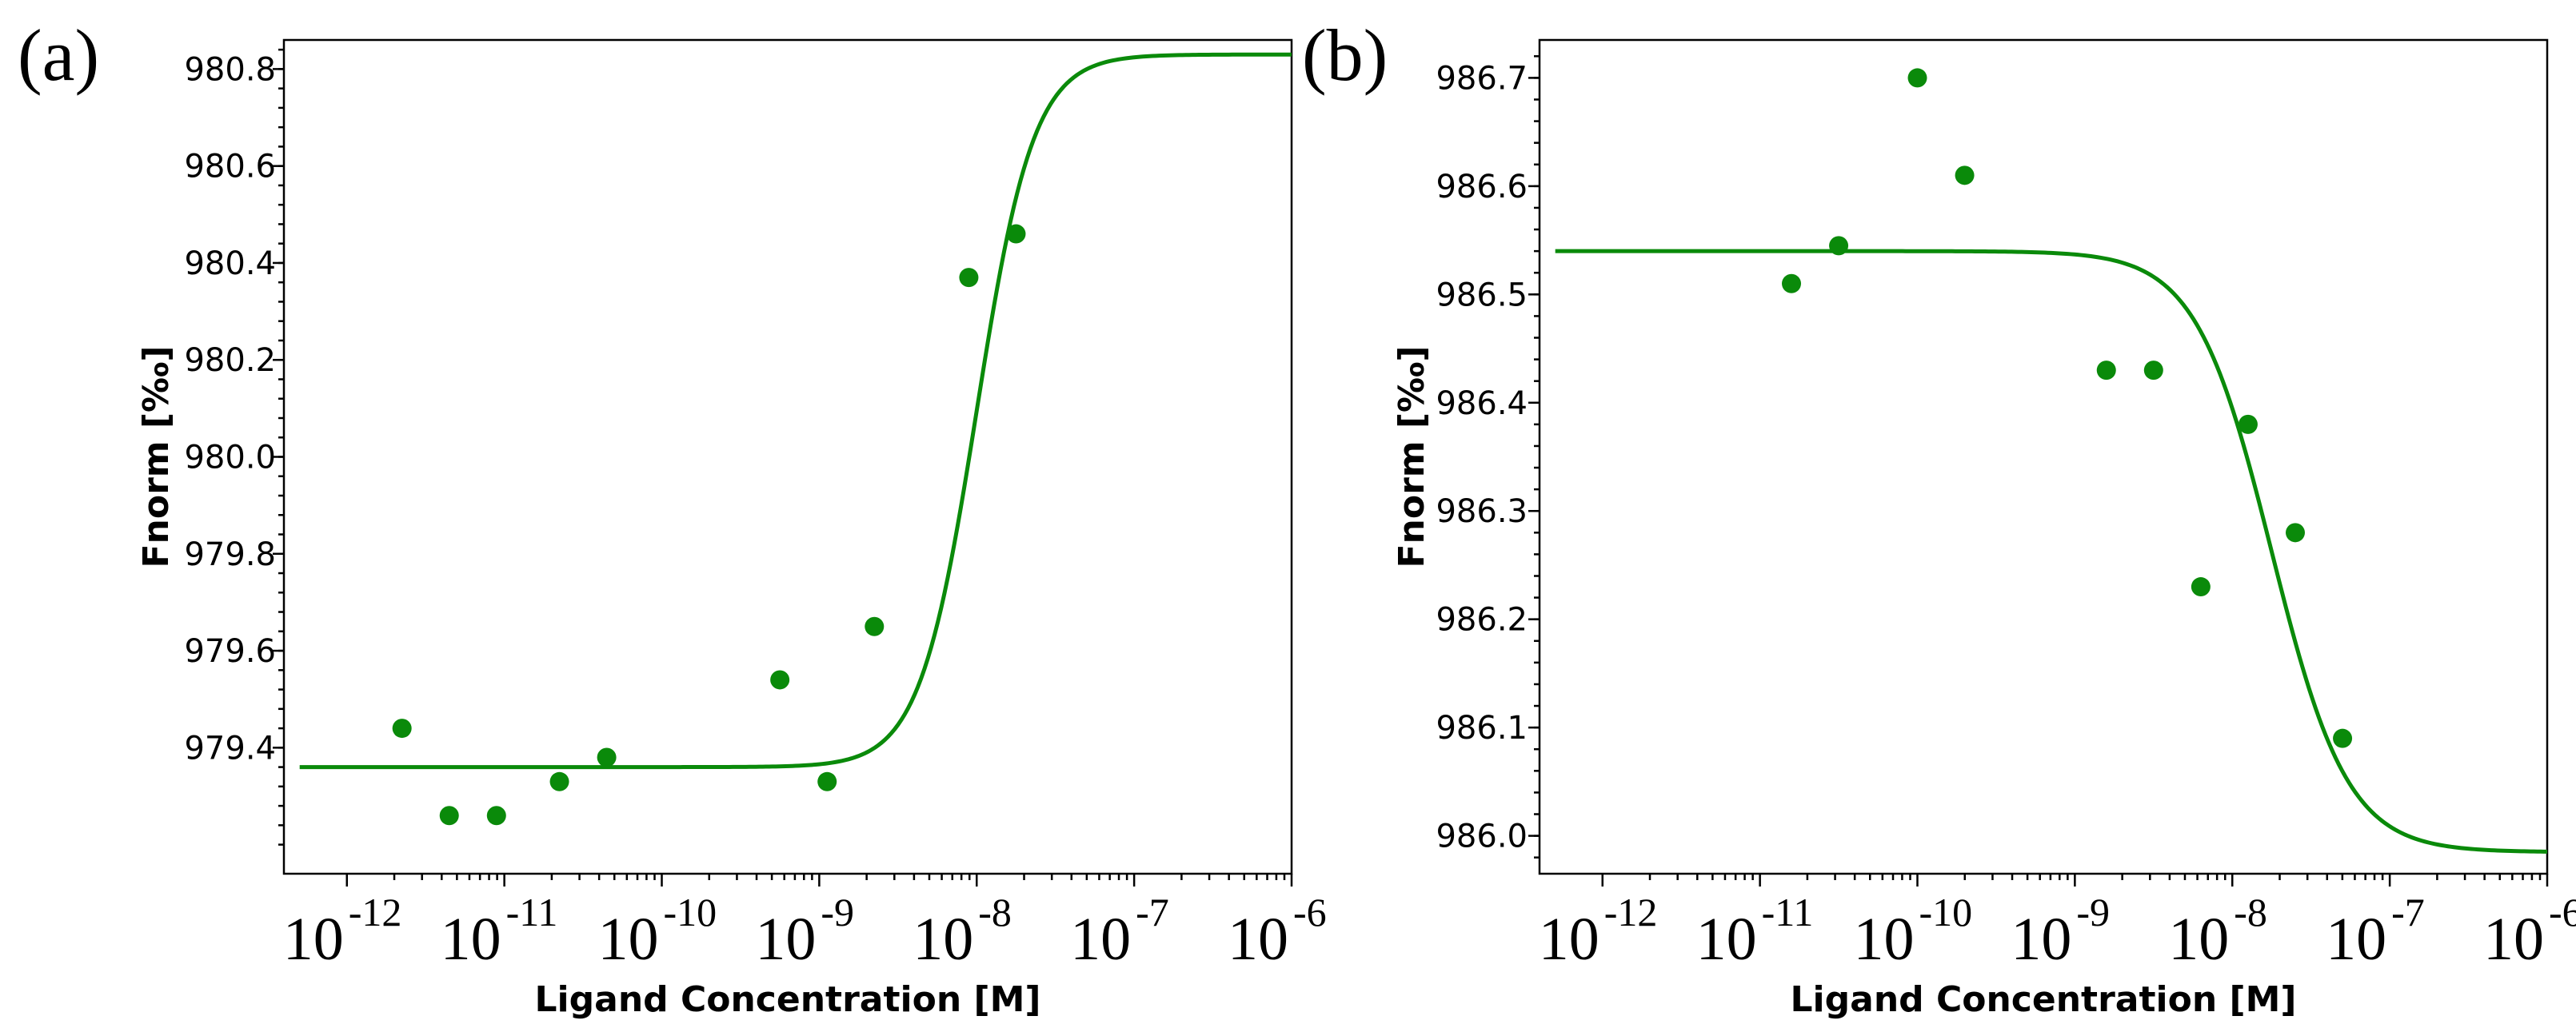 This screenshot has width=2576, height=1036. Describe the element at coordinates (230, 69) in the screenshot. I see `y-tick-label: 980.8` at that location.